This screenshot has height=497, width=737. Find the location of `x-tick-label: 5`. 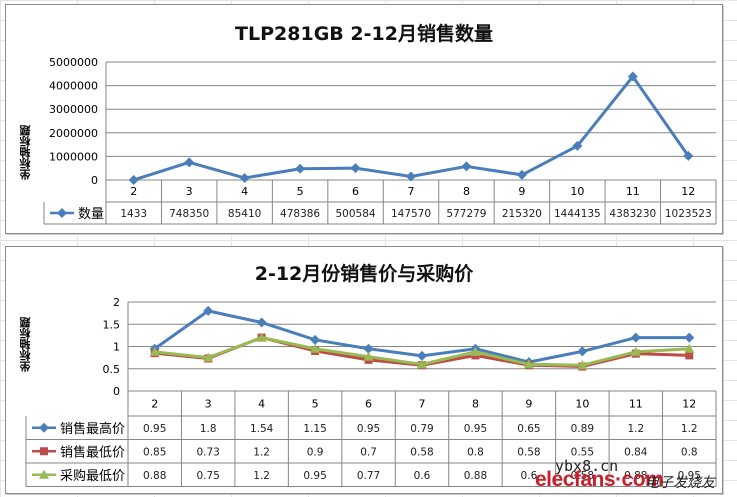

x-tick-label: 5 is located at coordinates (300, 191).